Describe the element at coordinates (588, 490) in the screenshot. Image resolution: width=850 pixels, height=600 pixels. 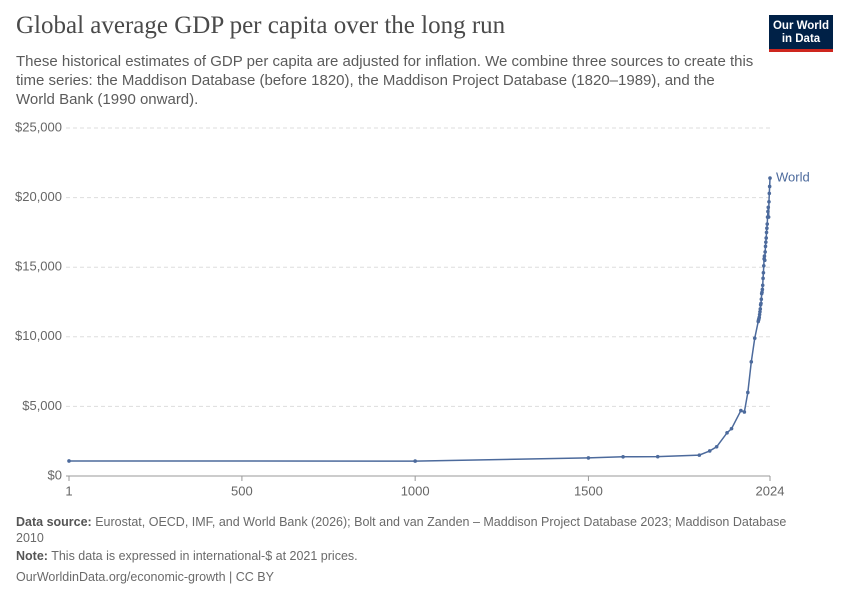
I see `x-tick-label: 1500` at that location.